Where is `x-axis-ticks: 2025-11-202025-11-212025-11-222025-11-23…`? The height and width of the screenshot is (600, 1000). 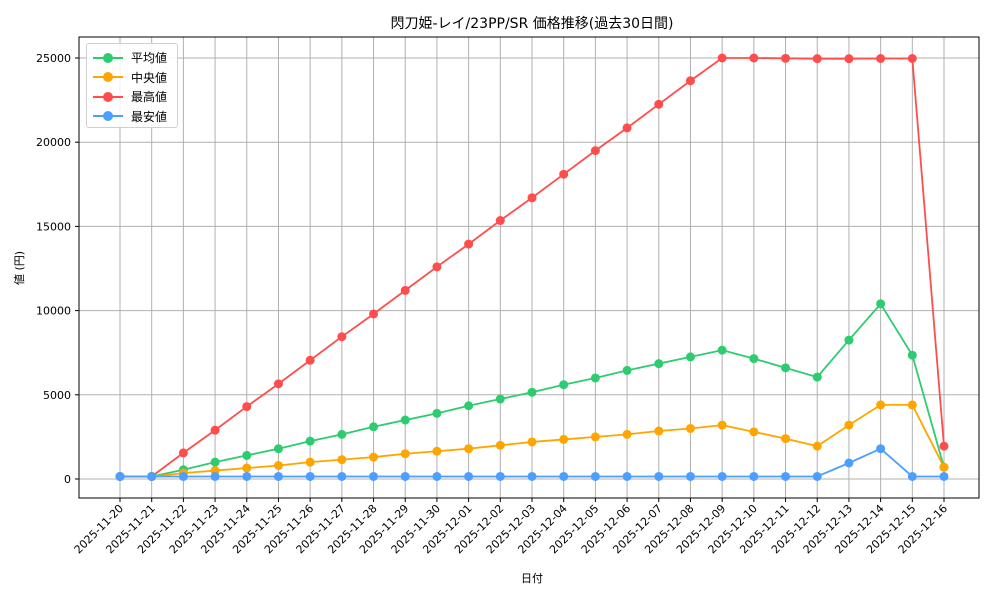
x-axis-ticks: 2025-11-202025-11-212025-11-222025-11-23… is located at coordinates (511, 527).